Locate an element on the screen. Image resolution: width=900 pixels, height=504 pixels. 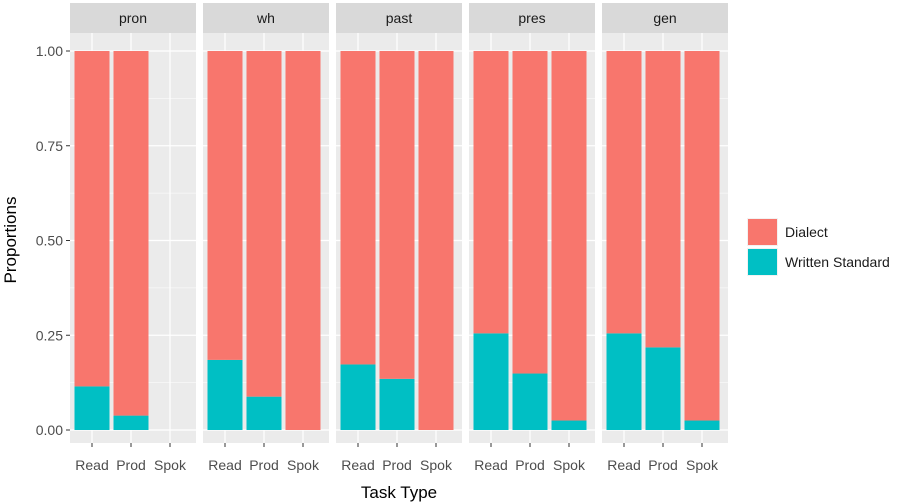
bar-written-standard-past-prod is located at coordinates (397, 404).